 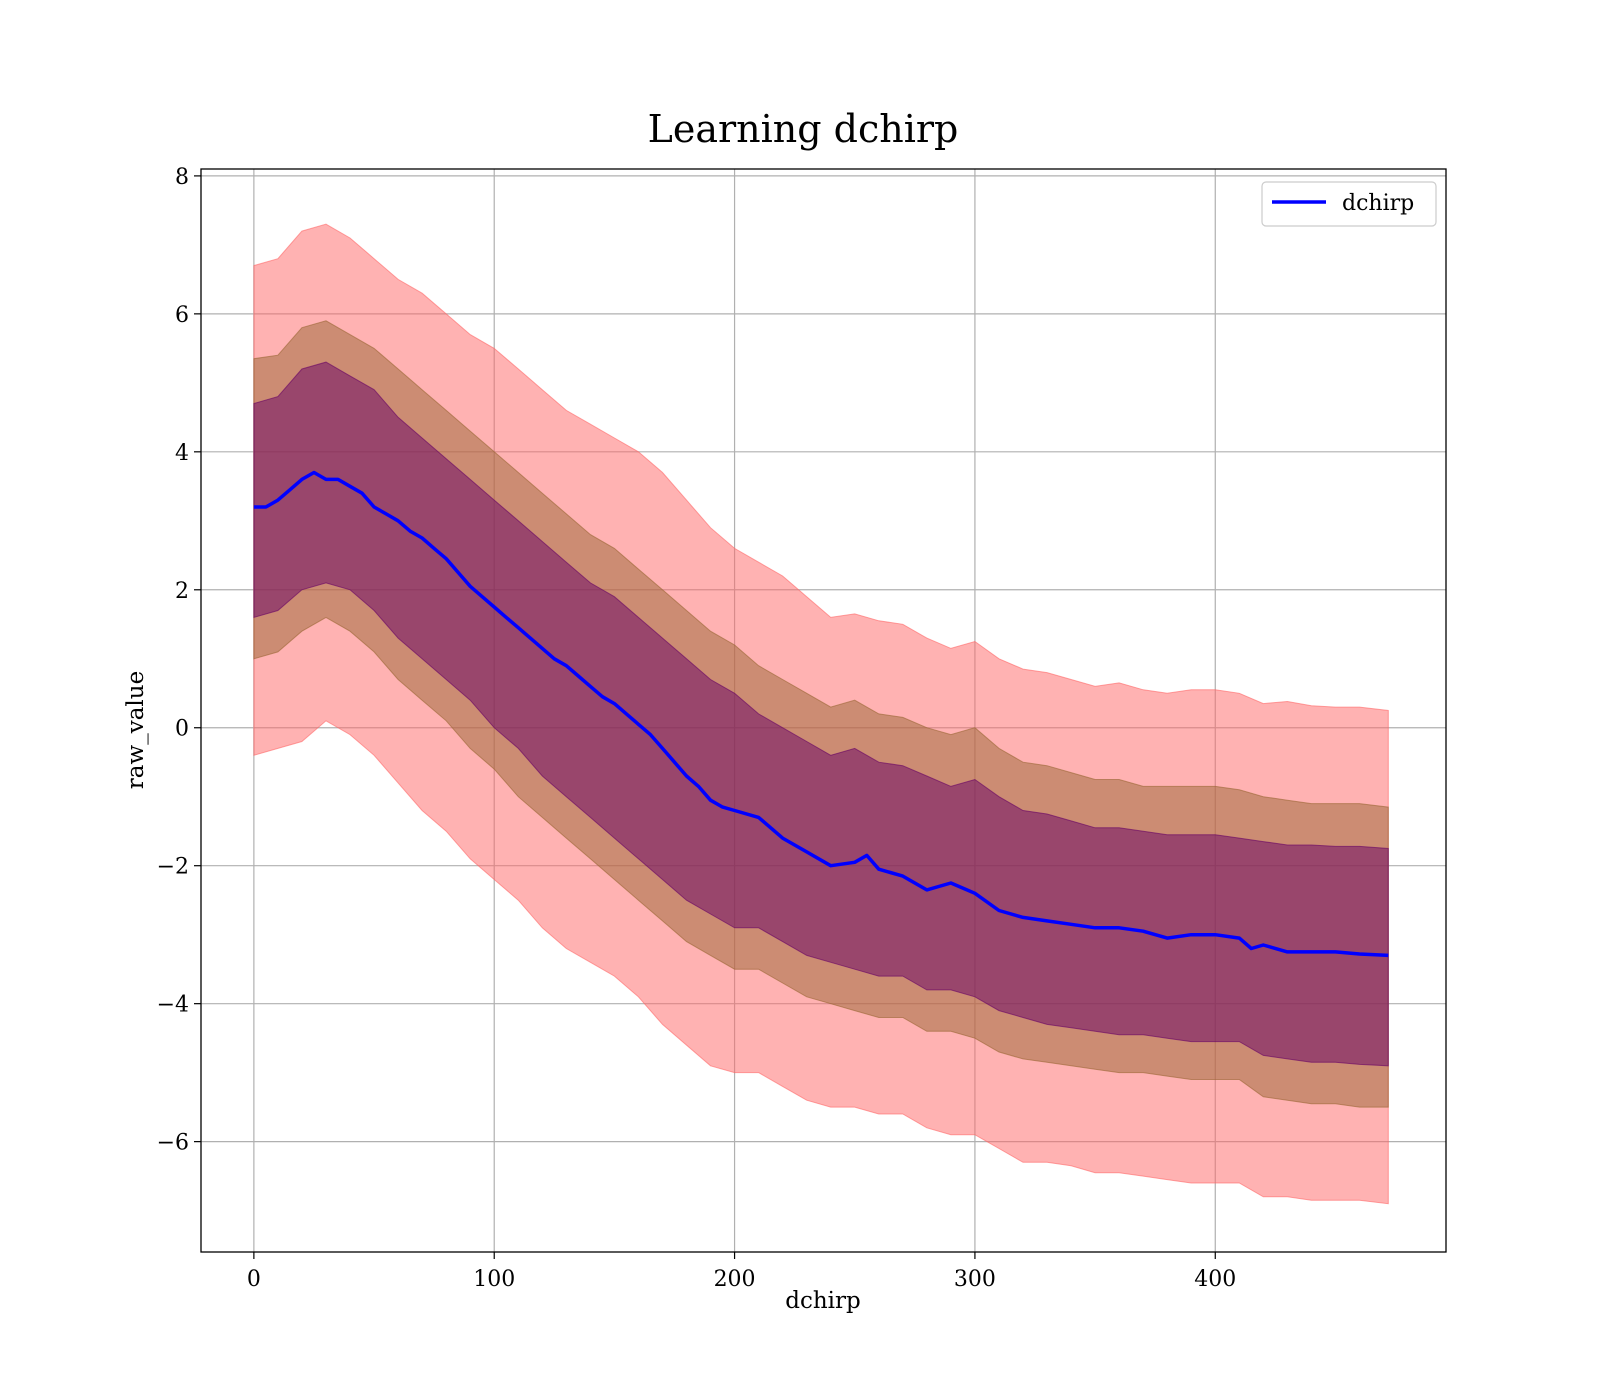 What do you see at coordinates (975, 1279) in the screenshot?
I see `x-tick-label: 300` at bounding box center [975, 1279].